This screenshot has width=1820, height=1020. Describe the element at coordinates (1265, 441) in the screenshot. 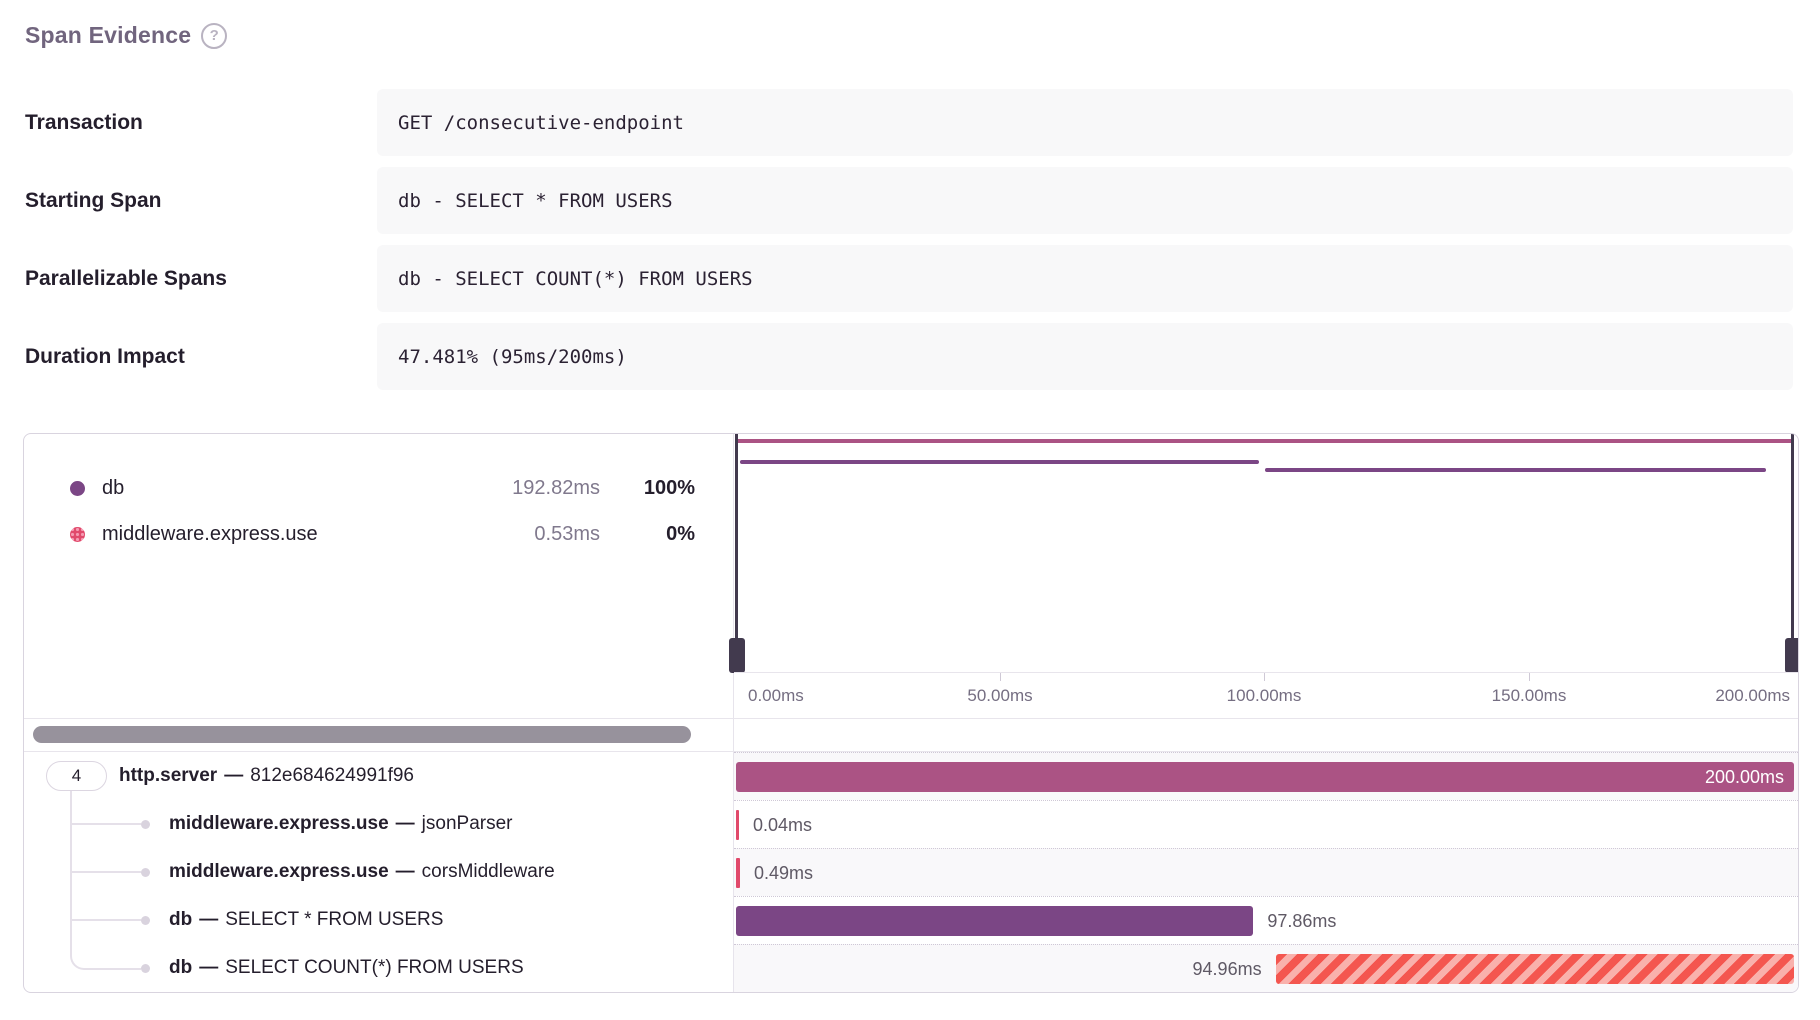

I see `minimap-span-http-server` at that location.